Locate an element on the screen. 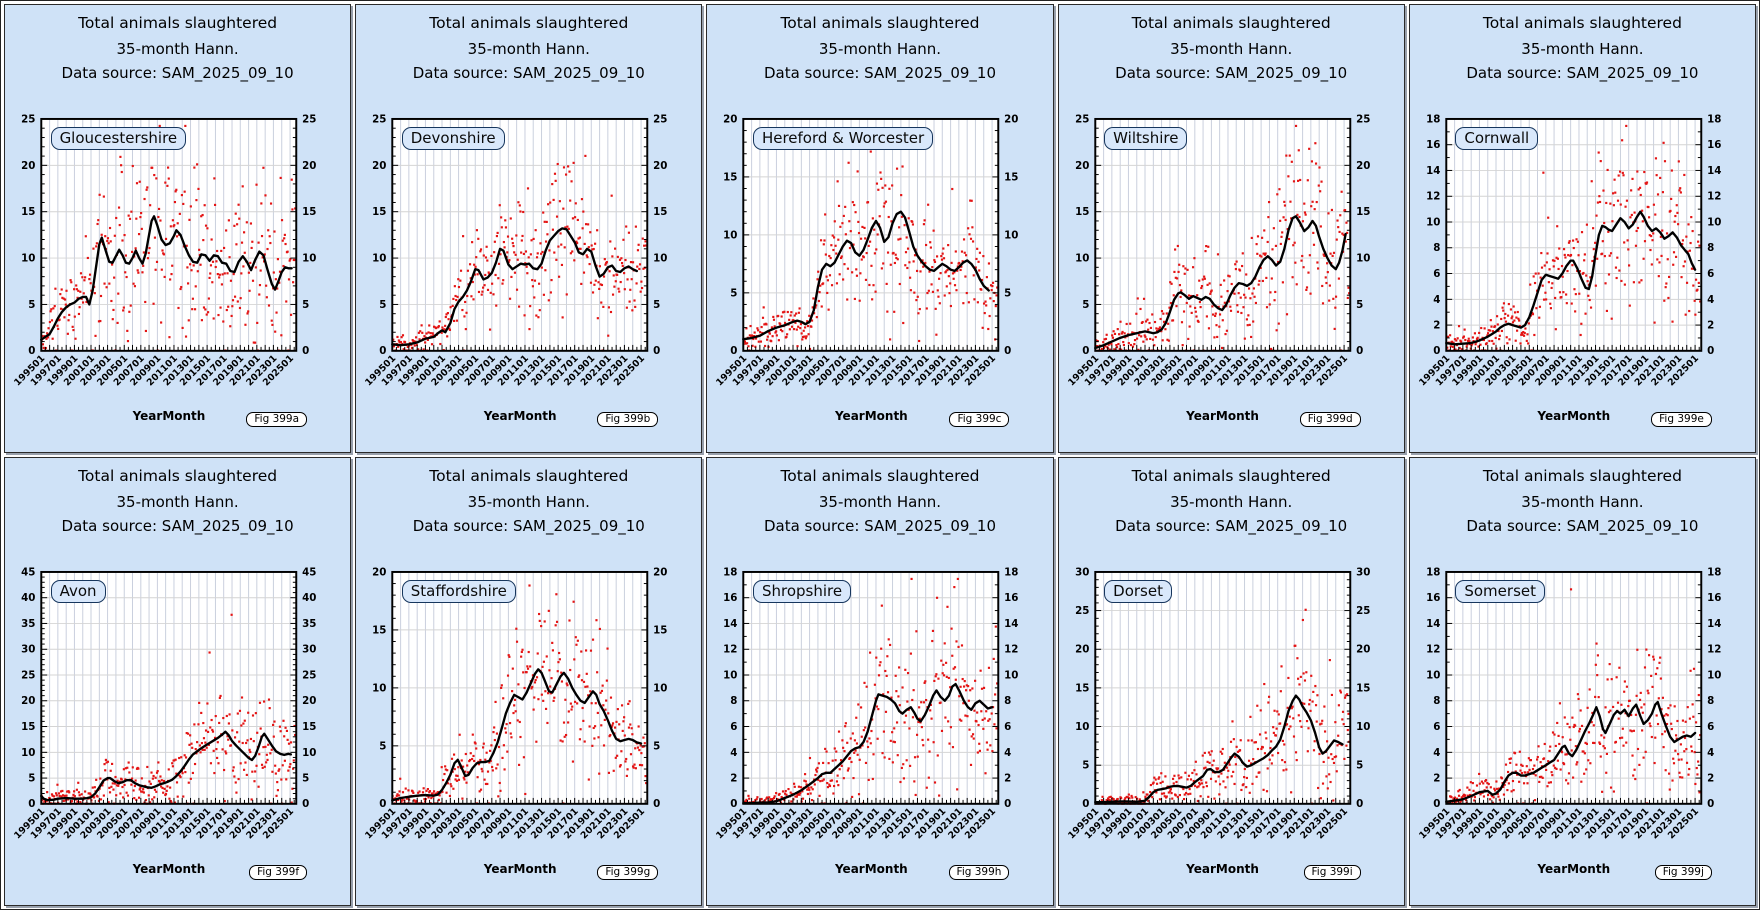 Image resolution: width=1760 pixels, height=910 pixels. svg-text: 35 is located at coordinates (28, 624).